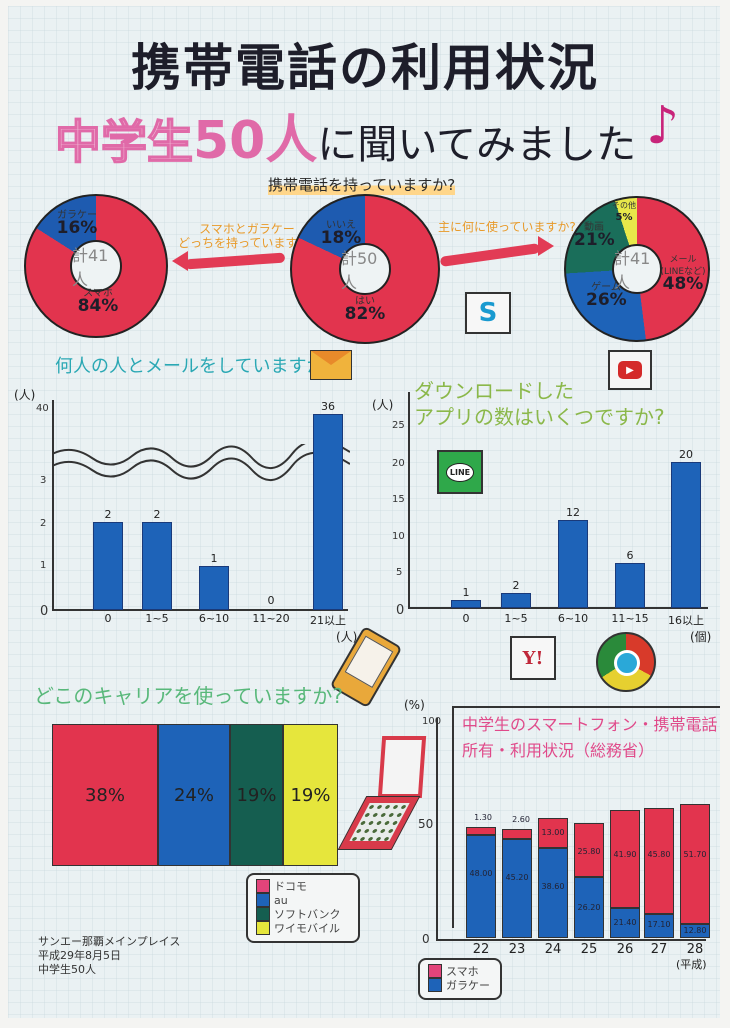  I want to click on x-axis, so click(571, 940).